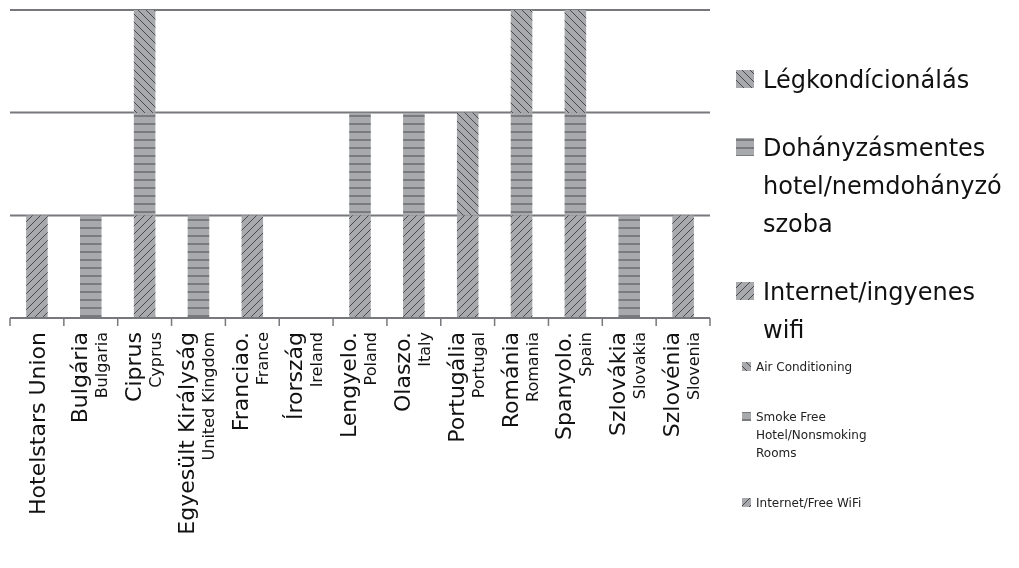 The width and height of the screenshot is (1019, 568). Describe the element at coordinates (811, 435) in the screenshot. I see `text: Smoke Free Hotel/Nonsmoking Rooms` at that location.